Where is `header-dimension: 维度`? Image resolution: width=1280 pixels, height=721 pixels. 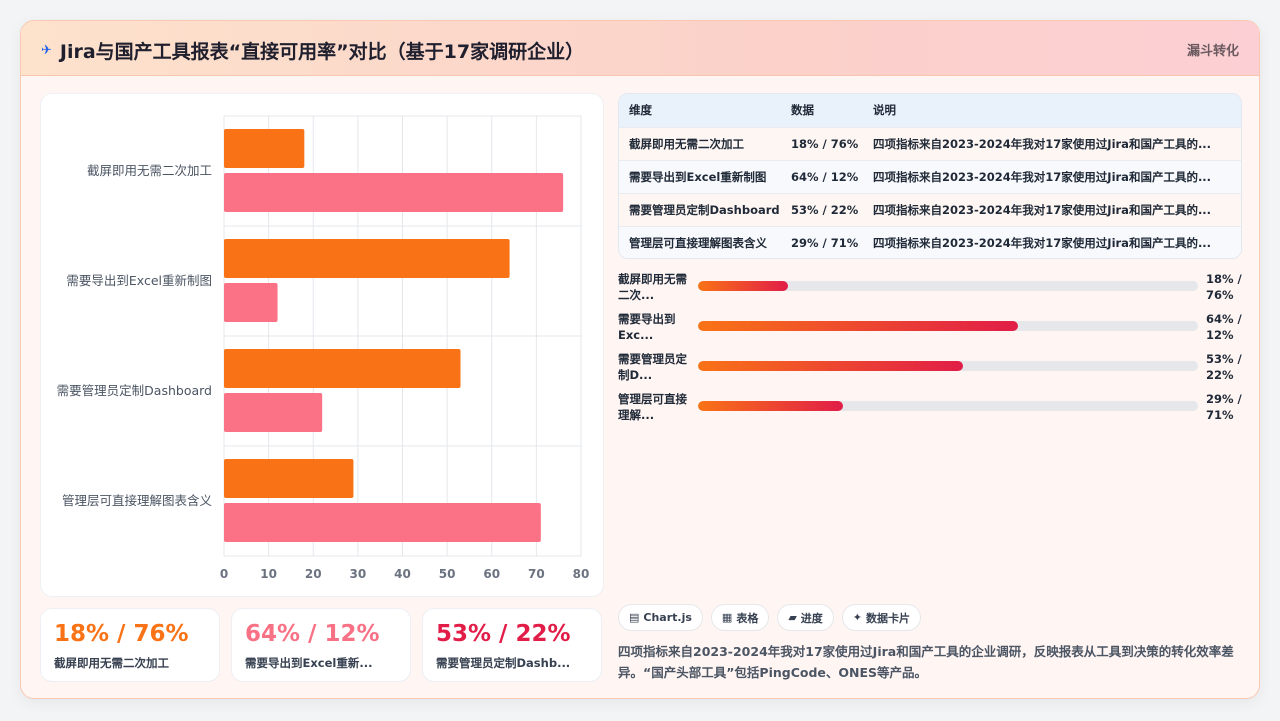
header-dimension: 维度 is located at coordinates (640, 110).